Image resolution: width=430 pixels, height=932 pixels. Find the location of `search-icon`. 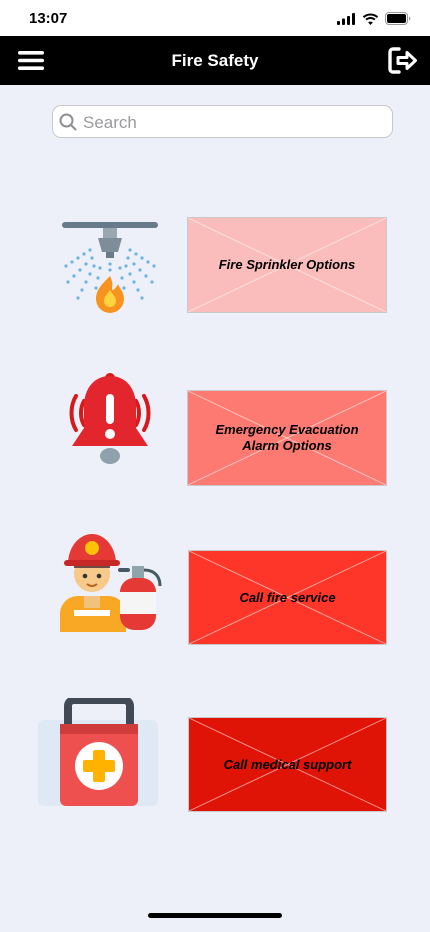

search-icon is located at coordinates (68, 122).